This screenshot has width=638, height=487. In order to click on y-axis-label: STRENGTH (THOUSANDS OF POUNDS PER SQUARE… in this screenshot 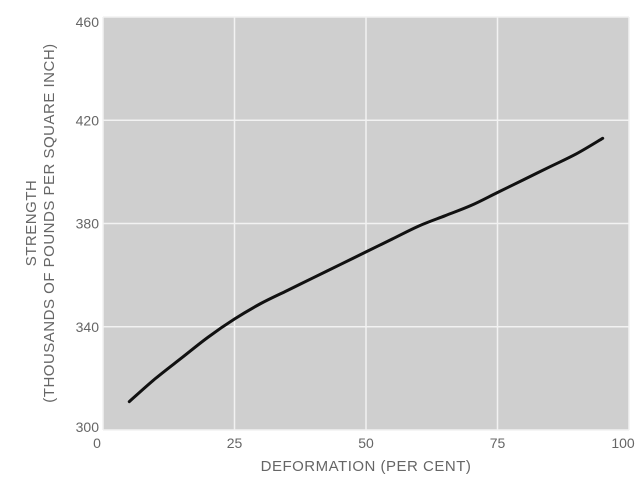, I will do `click(40, 222)`.